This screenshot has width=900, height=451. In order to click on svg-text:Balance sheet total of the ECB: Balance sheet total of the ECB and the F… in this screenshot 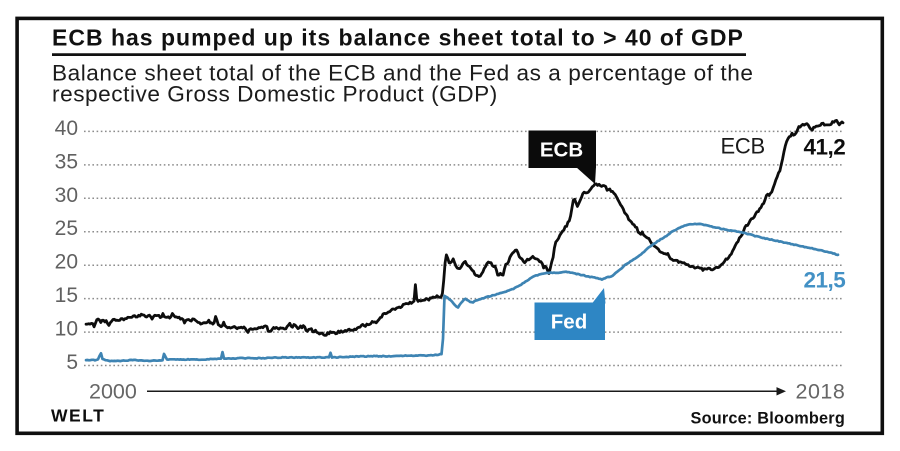, I will do `click(402, 73)`.